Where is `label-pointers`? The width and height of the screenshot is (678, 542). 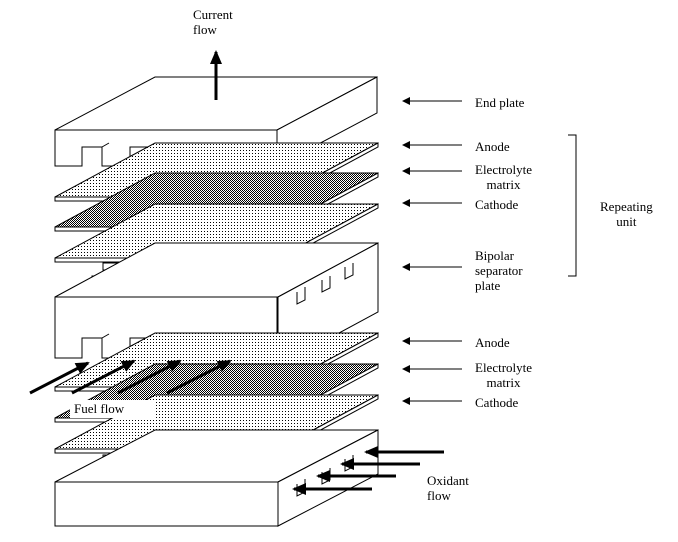 label-pointers is located at coordinates (432, 251).